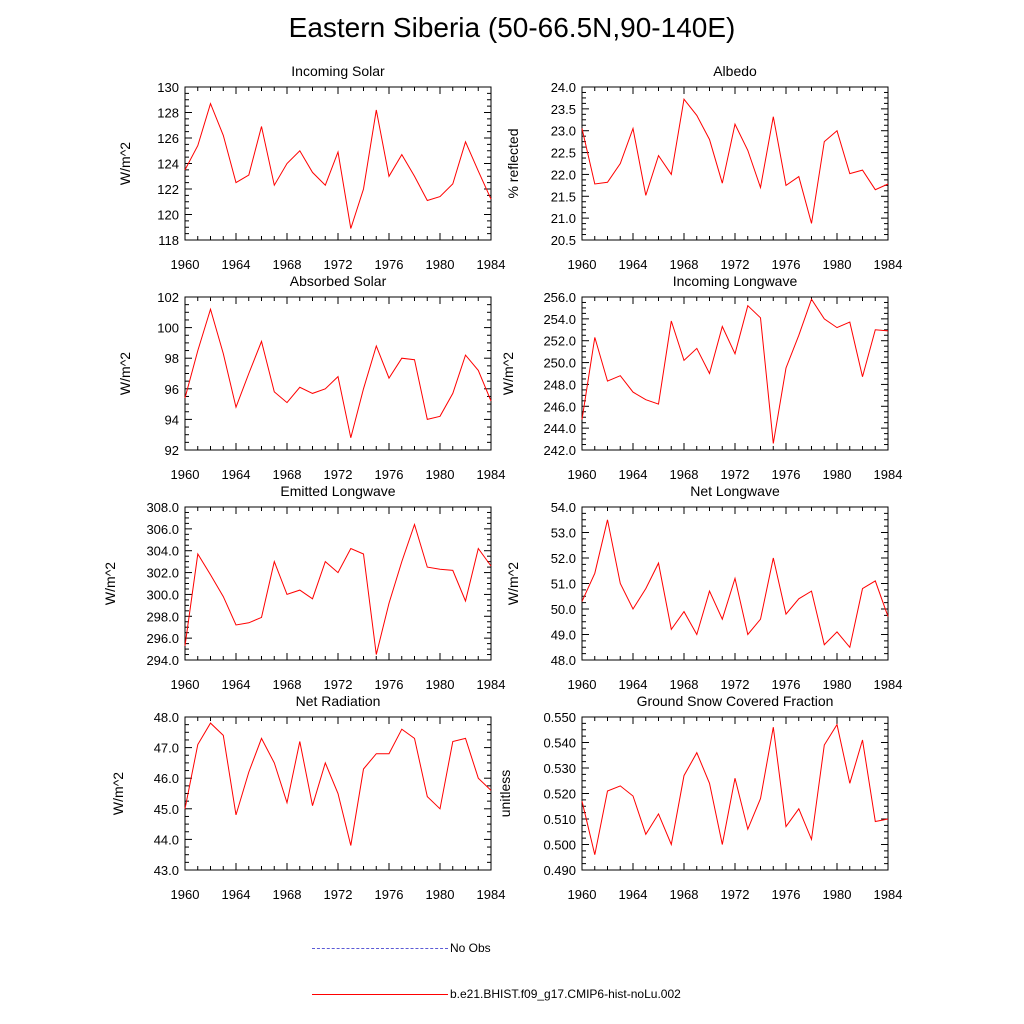 The image size is (1024, 1024). I want to click on y-tick-label: 45.0, so click(166, 809).